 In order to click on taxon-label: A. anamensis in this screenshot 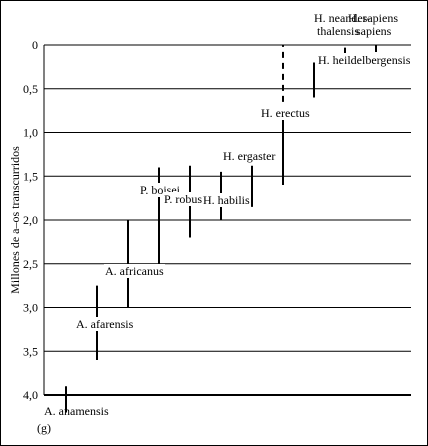, I will do `click(76, 411)`.